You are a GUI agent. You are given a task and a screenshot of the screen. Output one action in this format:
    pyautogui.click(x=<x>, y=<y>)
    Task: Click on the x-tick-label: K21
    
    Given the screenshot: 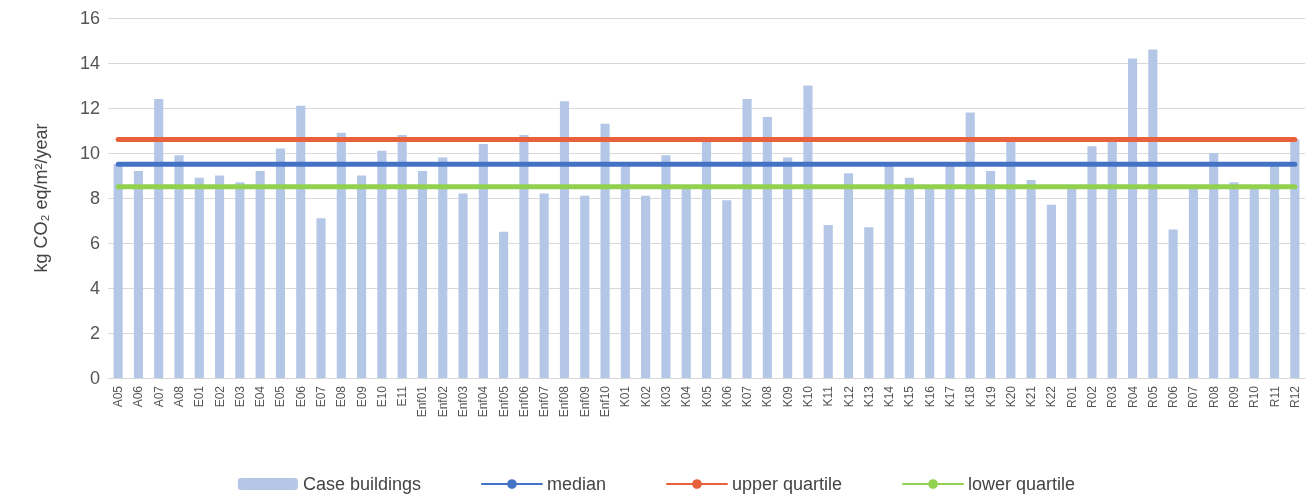 What is the action you would take?
    pyautogui.click(x=1031, y=396)
    